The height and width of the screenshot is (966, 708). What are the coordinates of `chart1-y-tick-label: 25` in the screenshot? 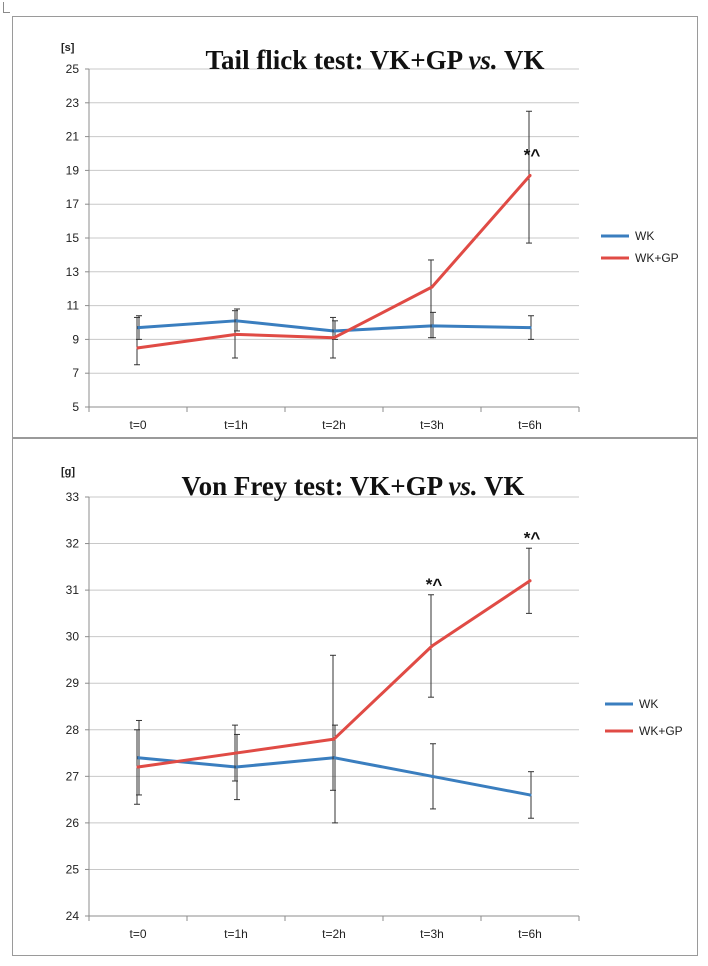 It's located at (73, 869).